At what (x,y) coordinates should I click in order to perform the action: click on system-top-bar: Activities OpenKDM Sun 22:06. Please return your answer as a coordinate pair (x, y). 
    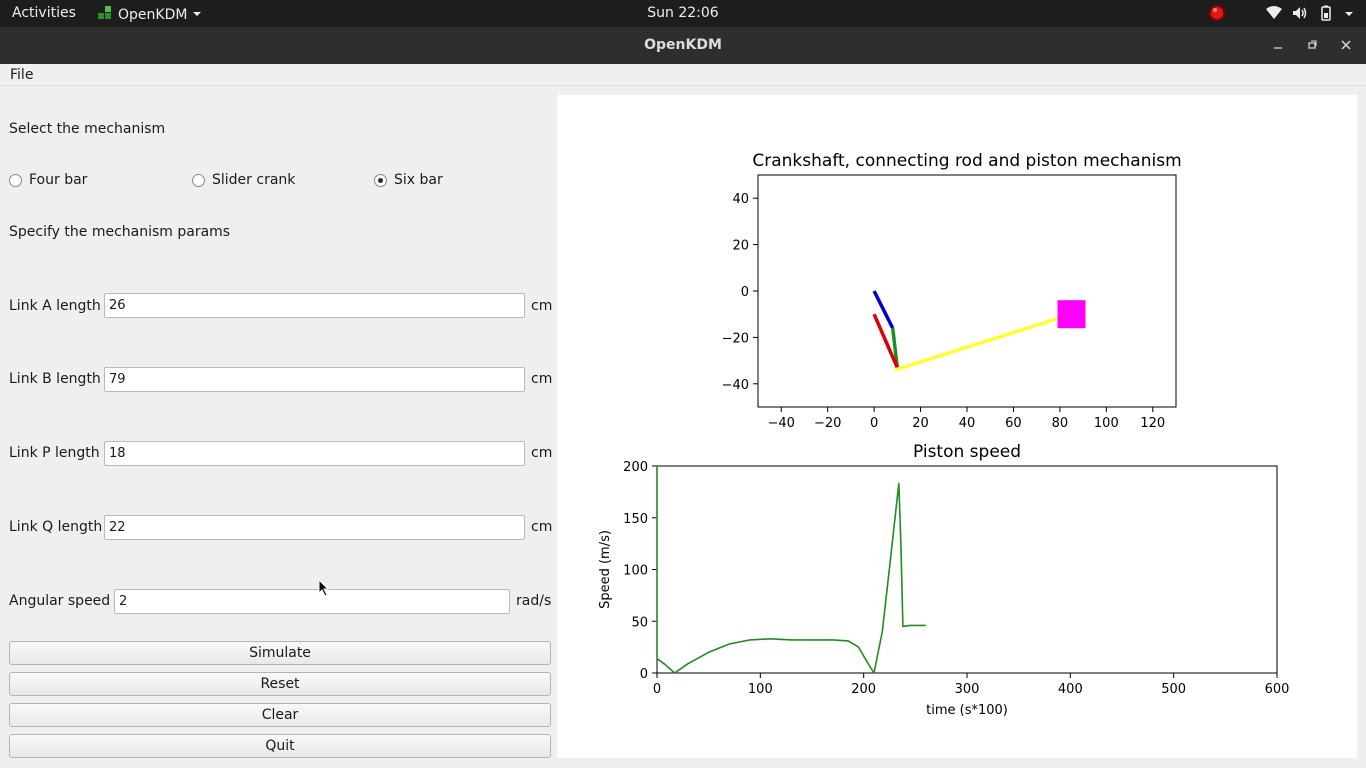
    Looking at the image, I should click on (683, 13).